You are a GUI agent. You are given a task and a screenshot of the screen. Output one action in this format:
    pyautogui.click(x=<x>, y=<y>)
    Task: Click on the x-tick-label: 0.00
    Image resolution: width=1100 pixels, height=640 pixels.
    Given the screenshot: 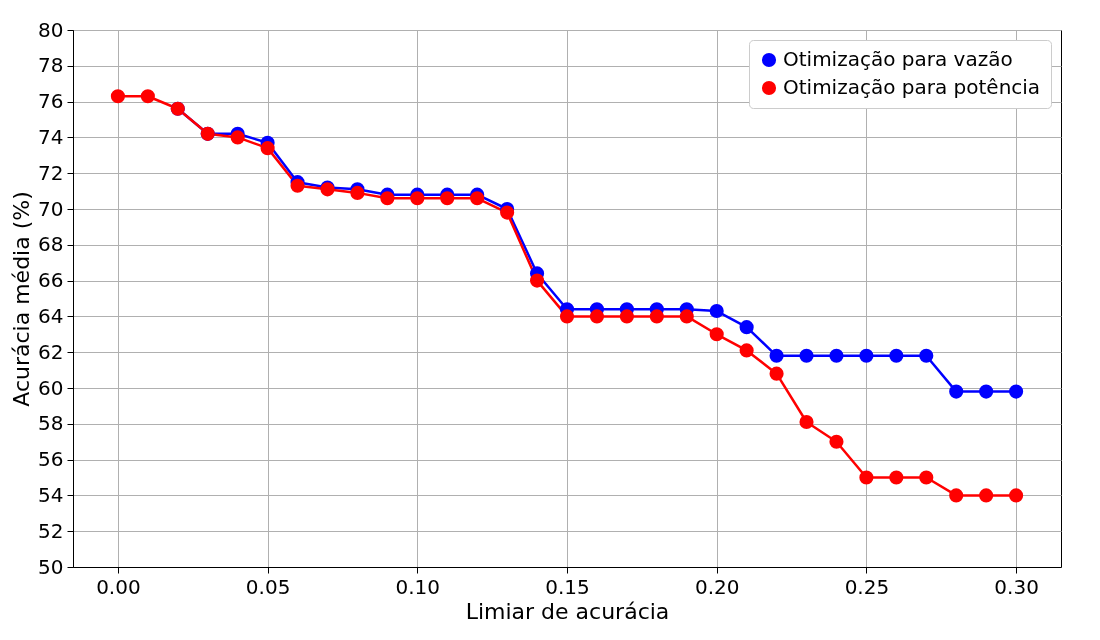 What is the action you would take?
    pyautogui.click(x=118, y=586)
    